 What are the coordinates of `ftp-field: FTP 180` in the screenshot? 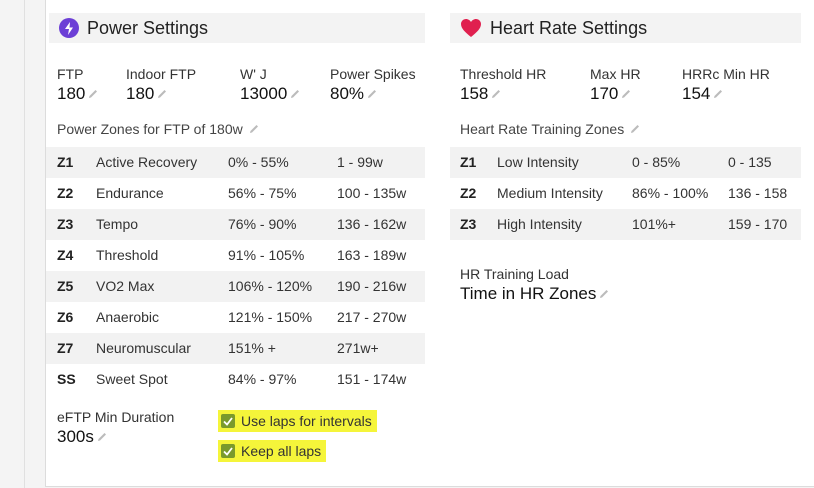 It's located at (78, 85).